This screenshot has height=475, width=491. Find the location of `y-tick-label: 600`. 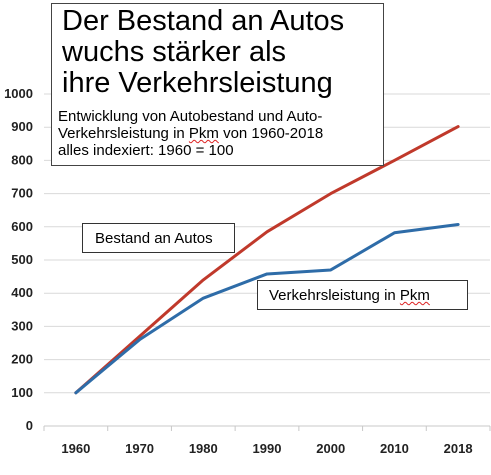

y-tick-label: 600 is located at coordinates (22, 226).